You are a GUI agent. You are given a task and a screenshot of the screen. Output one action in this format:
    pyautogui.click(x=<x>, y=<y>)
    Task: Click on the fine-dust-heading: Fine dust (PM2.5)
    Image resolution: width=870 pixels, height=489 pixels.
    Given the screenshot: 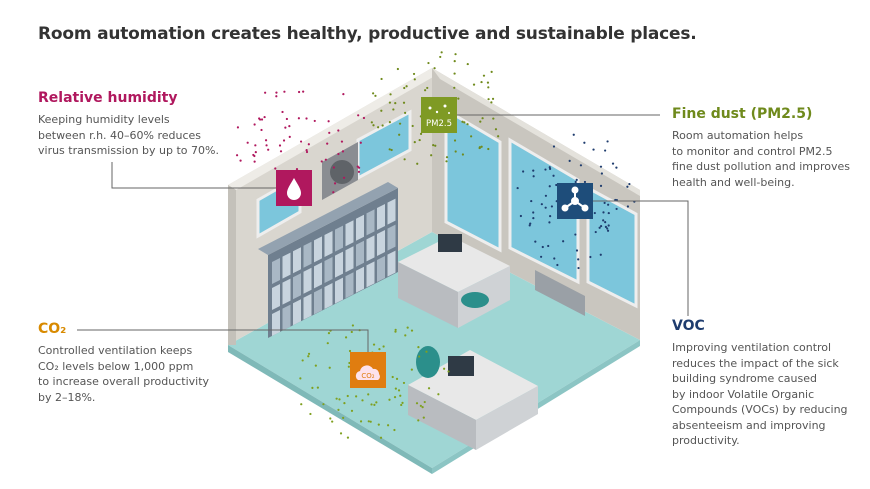 What is the action you would take?
    pyautogui.click(x=742, y=114)
    